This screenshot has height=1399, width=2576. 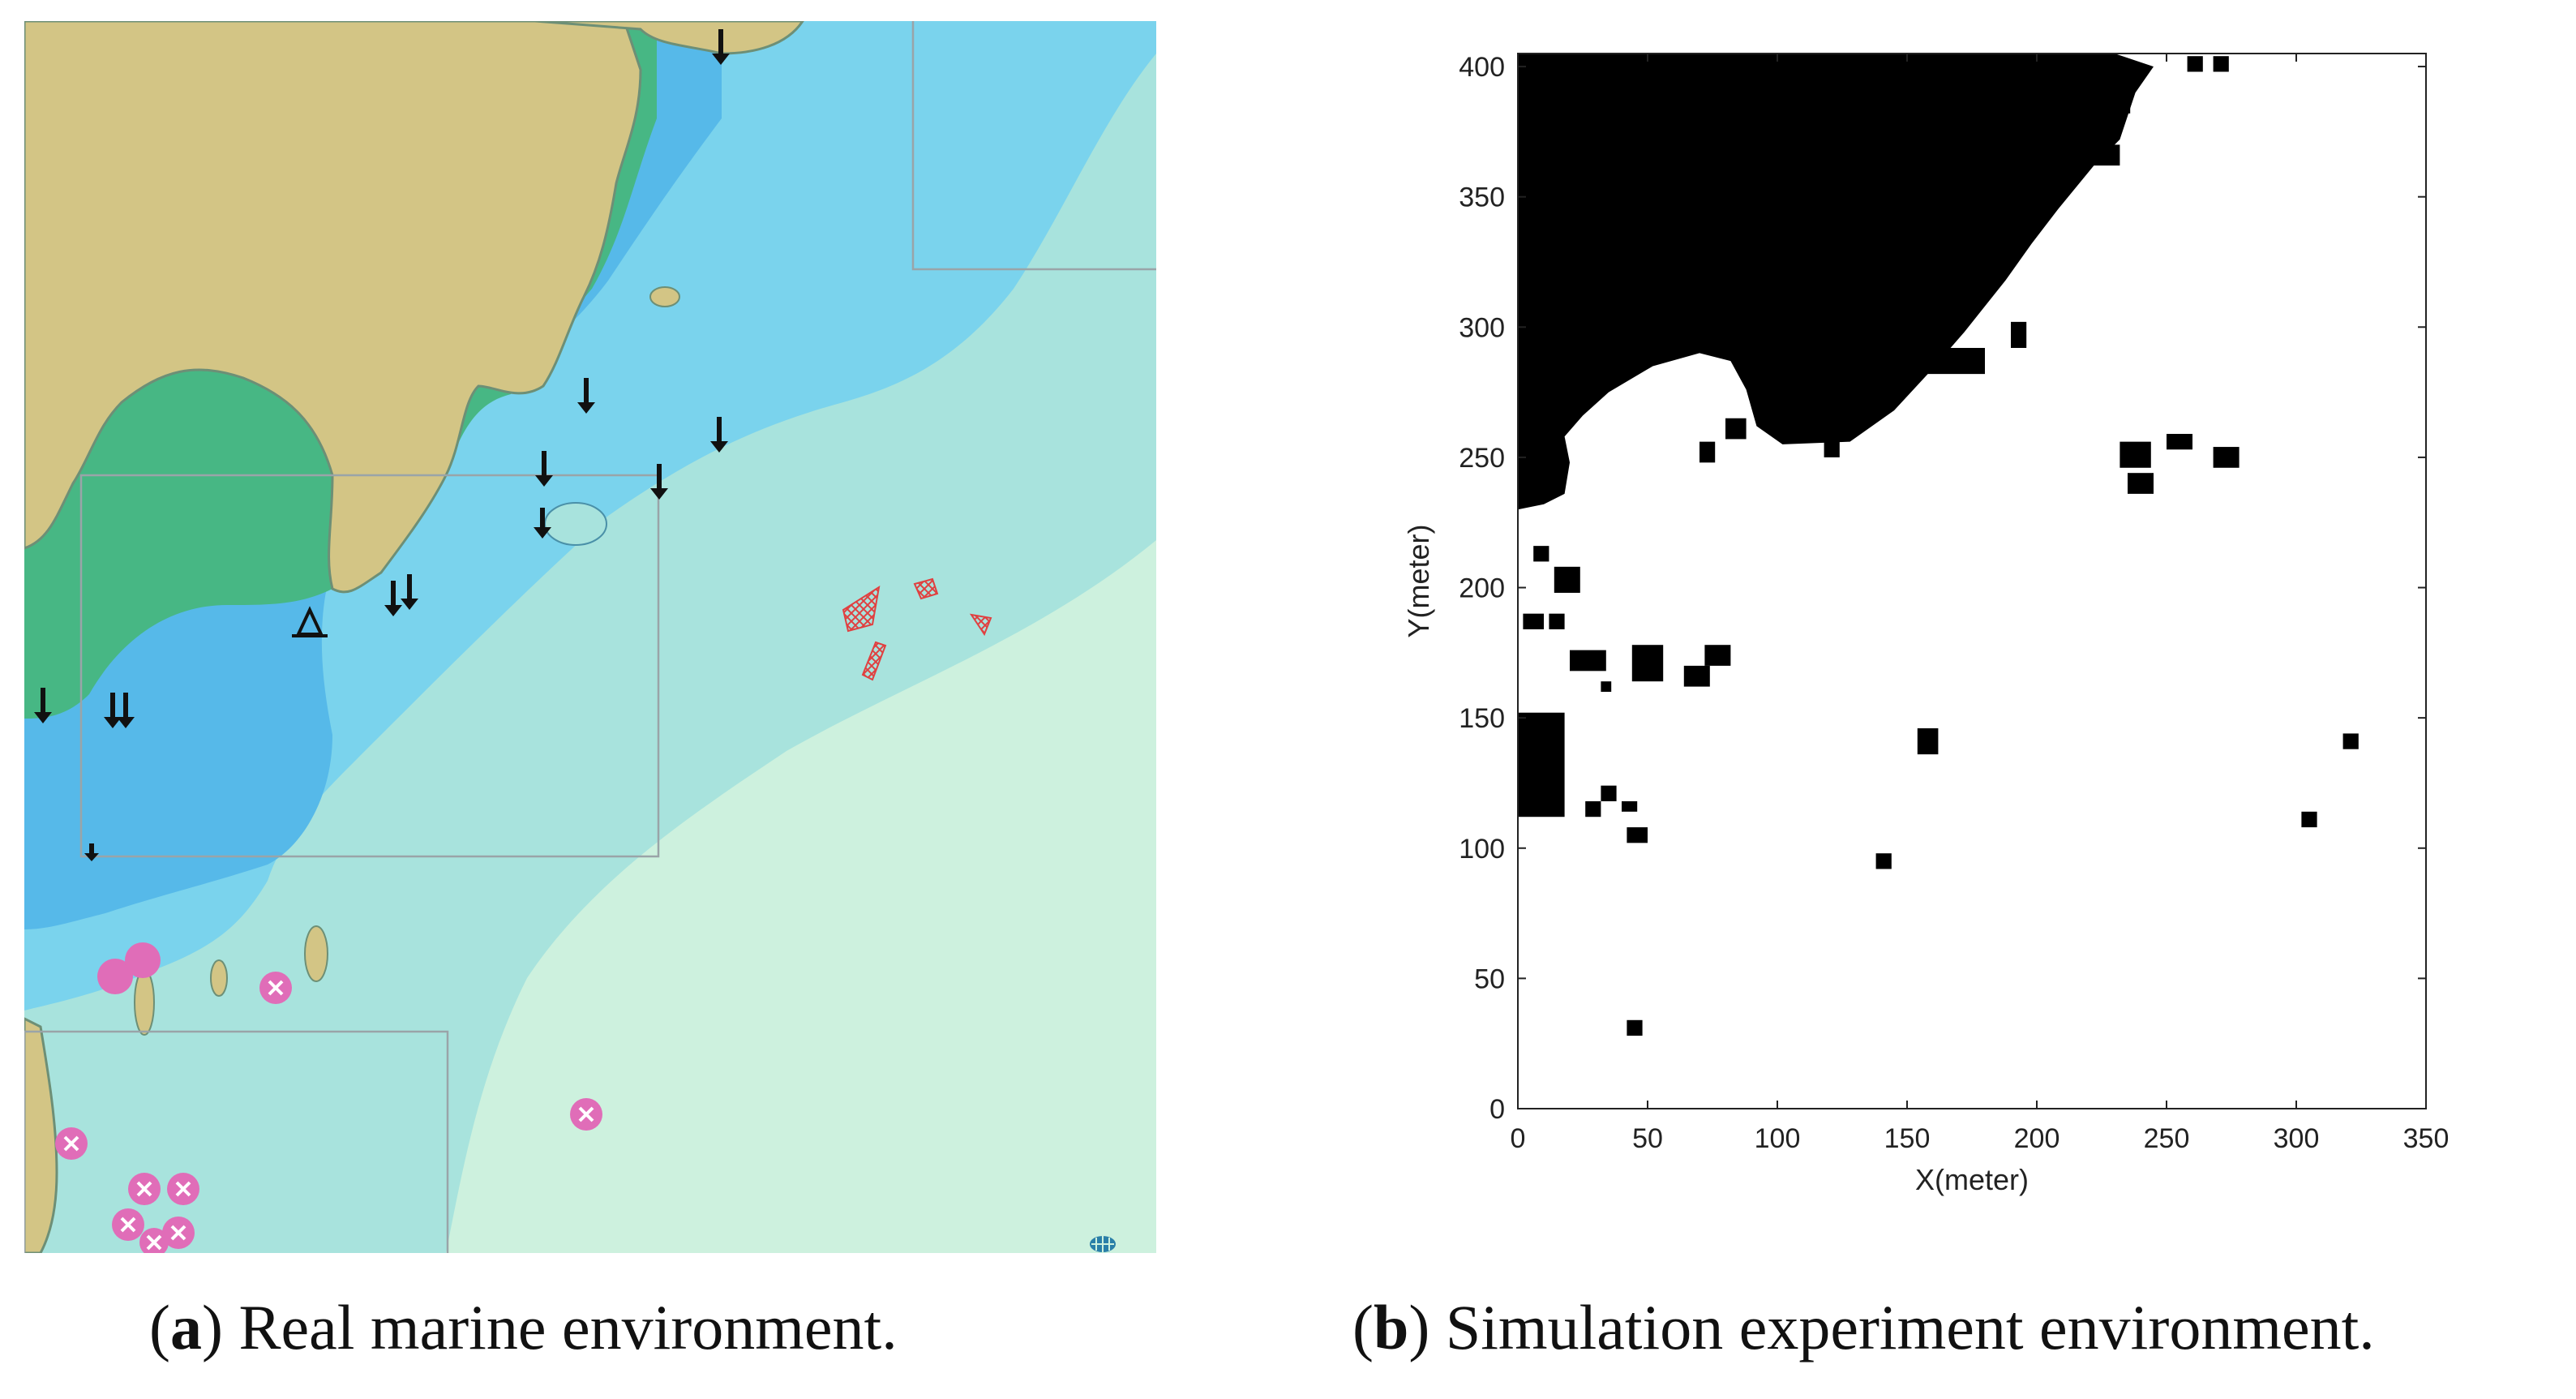 What do you see at coordinates (1910, 1327) in the screenshot?
I see `caption-text: Simulation experiment environment.` at bounding box center [1910, 1327].